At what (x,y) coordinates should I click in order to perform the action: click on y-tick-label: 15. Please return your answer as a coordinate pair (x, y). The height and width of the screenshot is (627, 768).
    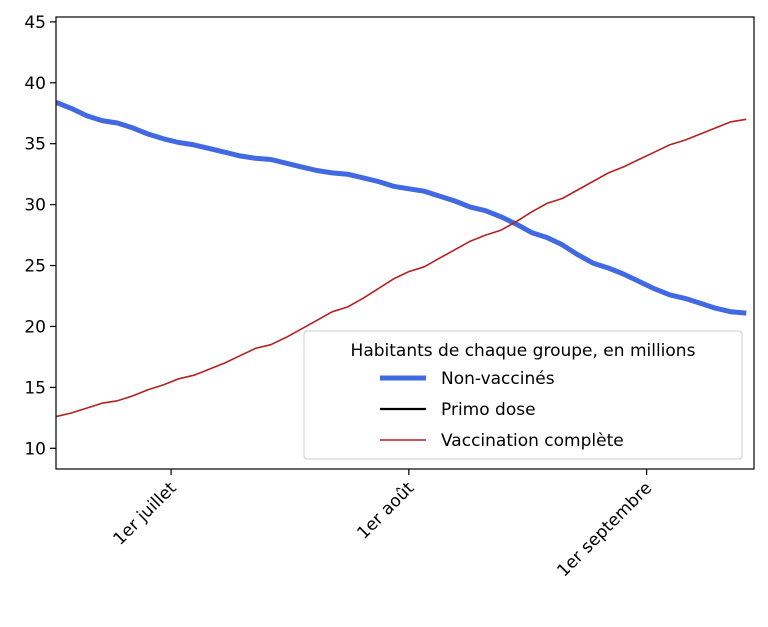
    Looking at the image, I should click on (35, 388).